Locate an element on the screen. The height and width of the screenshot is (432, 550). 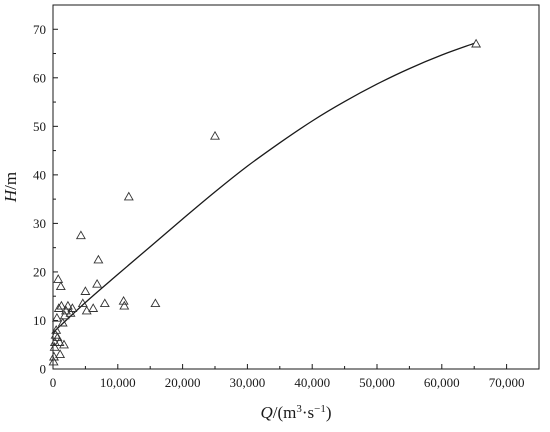
y-tick-label: 30 is located at coordinates (39, 223).